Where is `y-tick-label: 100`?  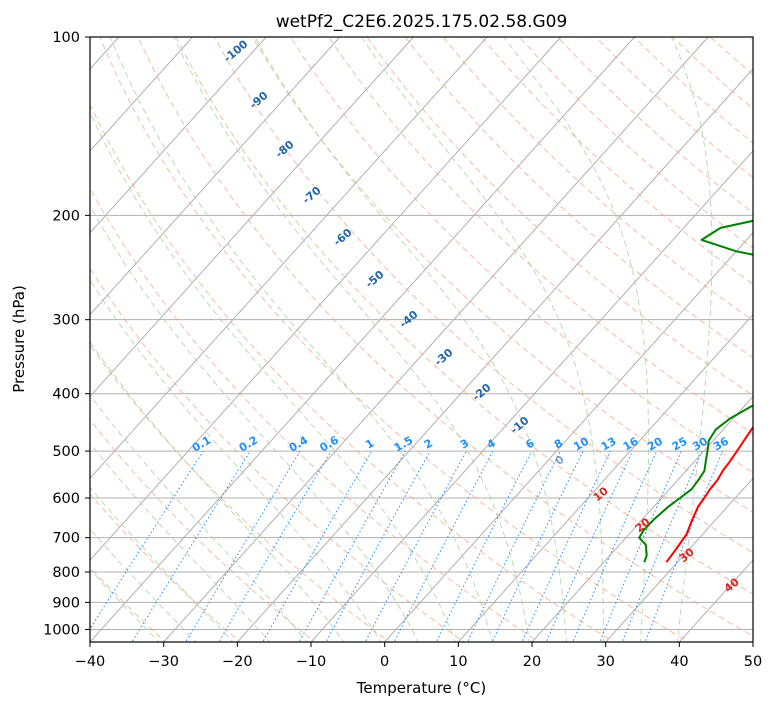 y-tick-label: 100 is located at coordinates (66, 38).